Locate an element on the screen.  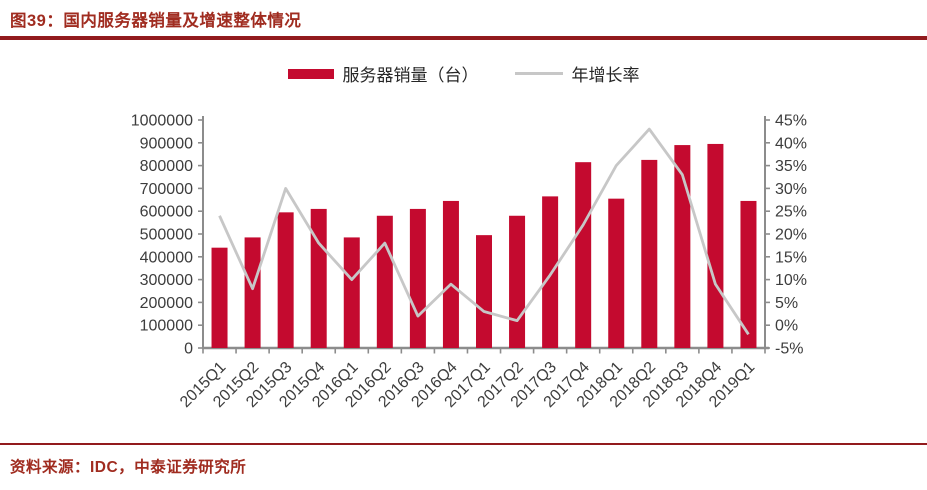
sales-bar-2017Q4 is located at coordinates (583, 255).